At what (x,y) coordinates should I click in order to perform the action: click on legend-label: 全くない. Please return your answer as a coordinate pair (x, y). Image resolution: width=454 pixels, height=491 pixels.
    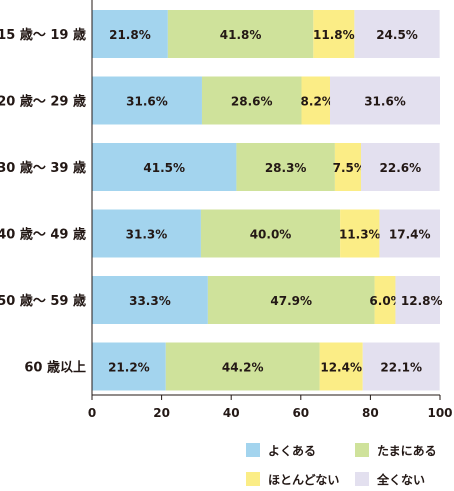
    Looking at the image, I should click on (400, 479).